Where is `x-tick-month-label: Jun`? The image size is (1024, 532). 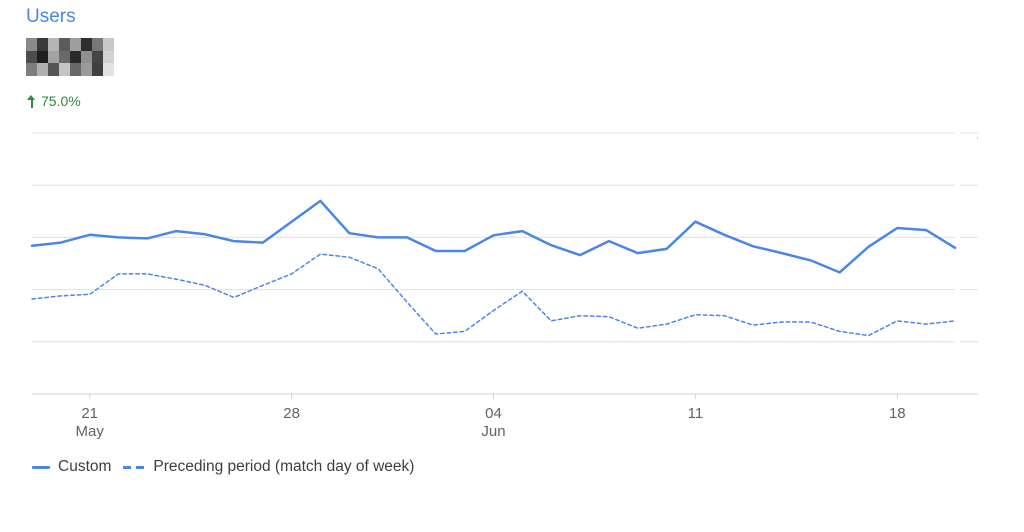 x-tick-month-label: Jun is located at coordinates (493, 431).